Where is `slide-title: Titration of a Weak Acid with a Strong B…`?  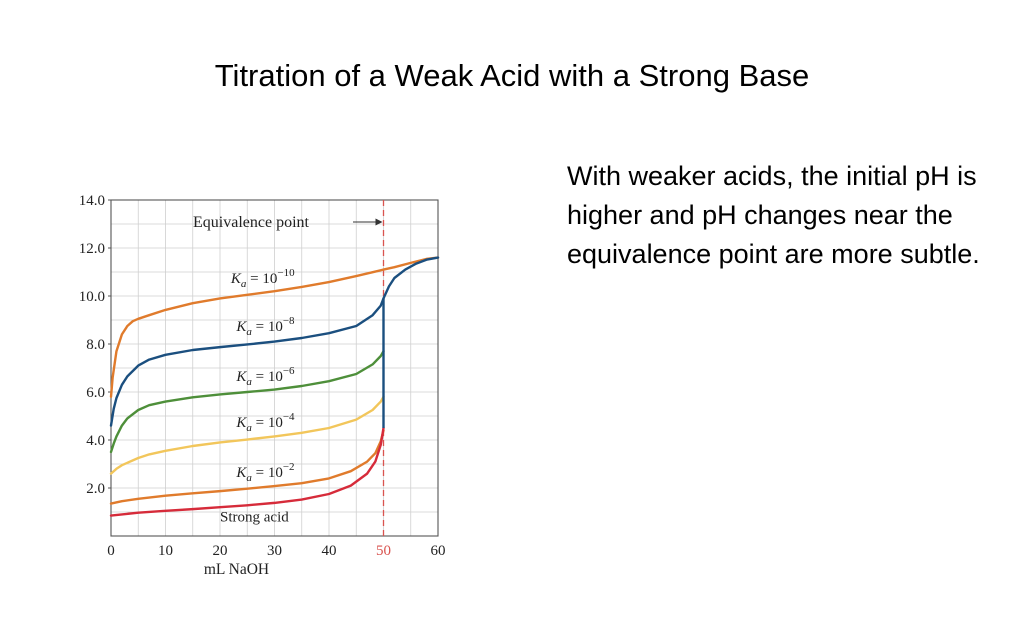
slide-title: Titration of a Weak Acid with a Strong B… is located at coordinates (512, 75).